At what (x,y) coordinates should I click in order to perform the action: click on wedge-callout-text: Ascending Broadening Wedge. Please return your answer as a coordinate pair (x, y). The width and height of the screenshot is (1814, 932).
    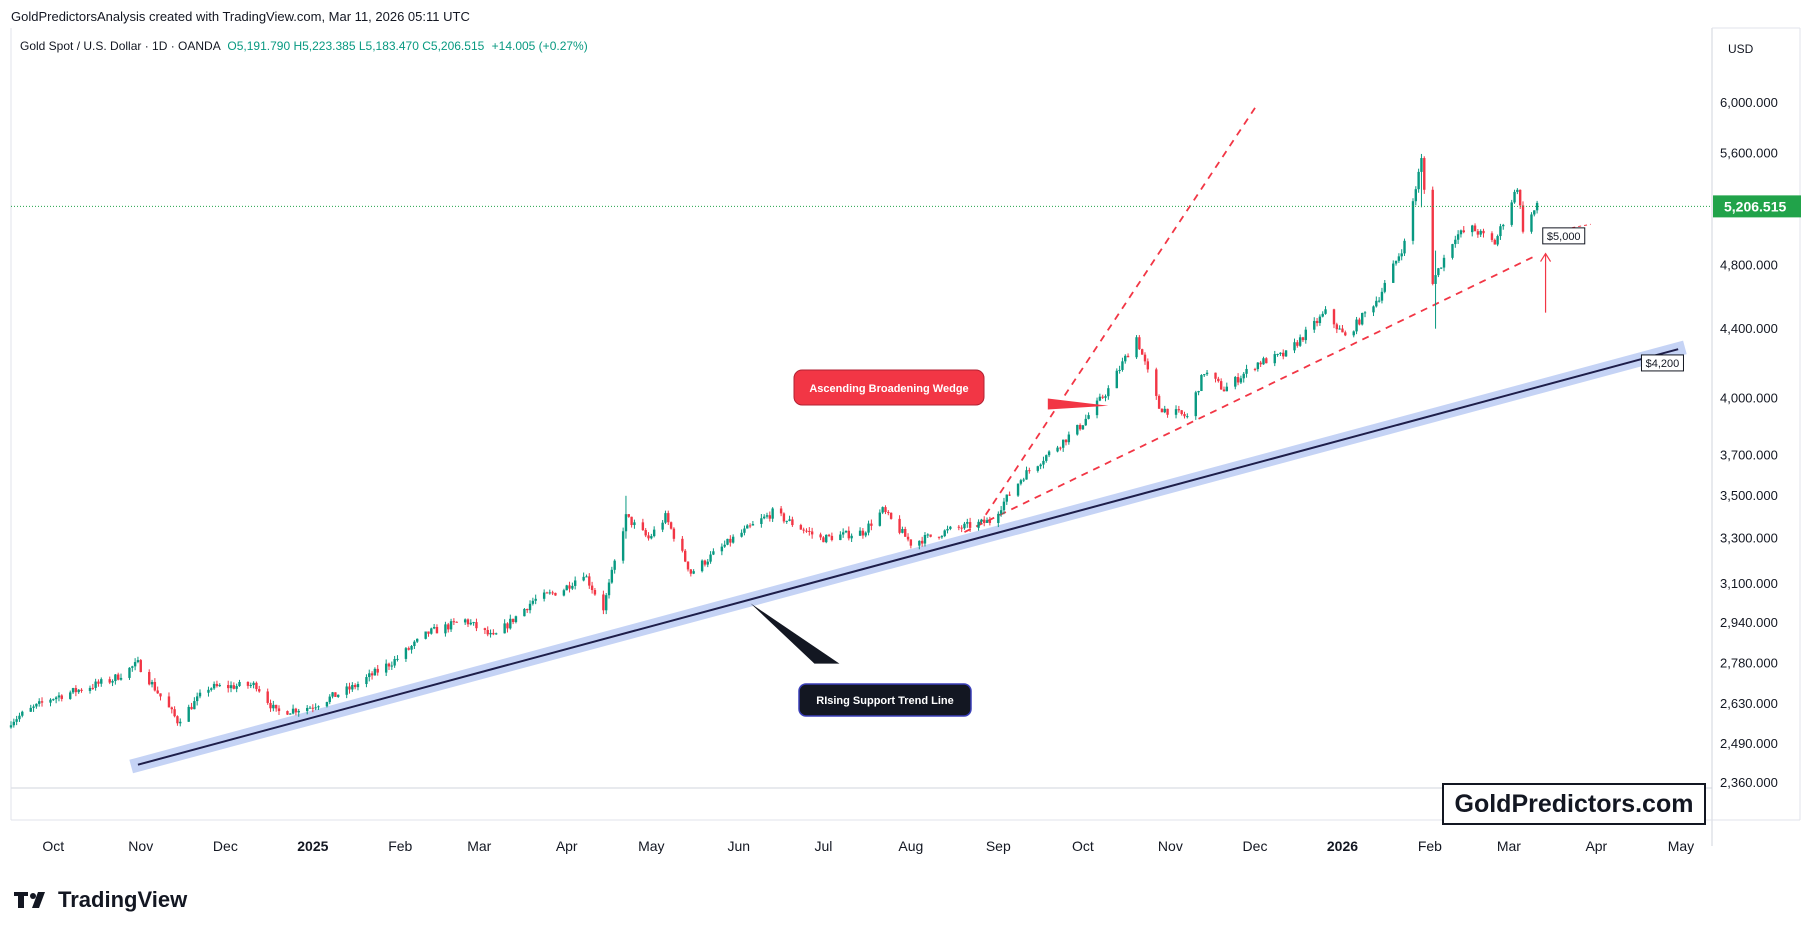
    Looking at the image, I should click on (888, 389).